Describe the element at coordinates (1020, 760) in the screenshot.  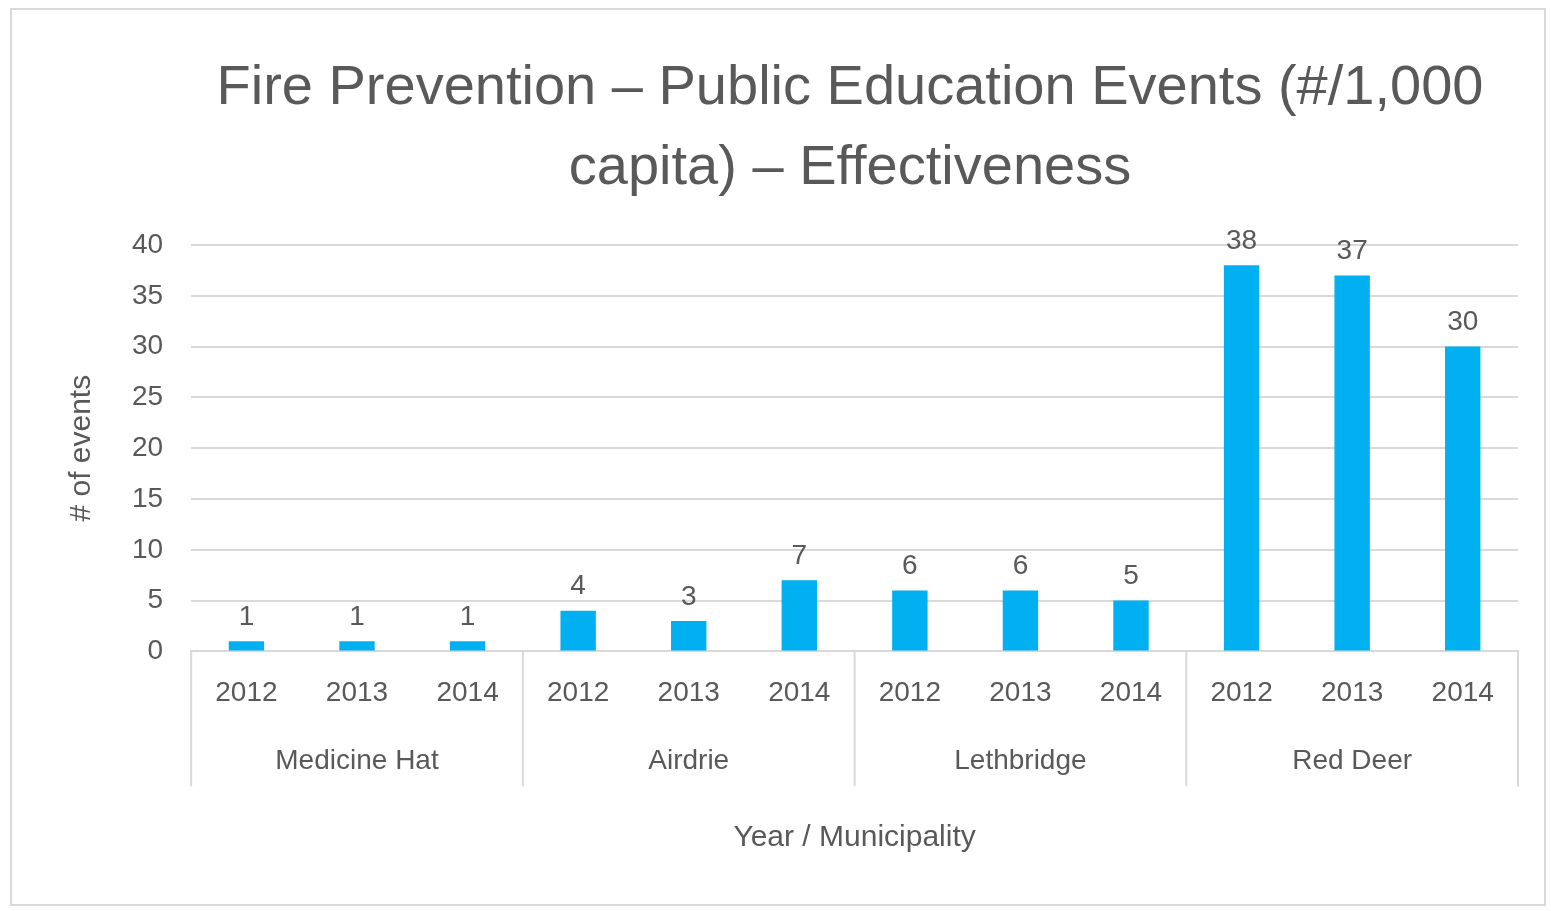
I see `text: Lethbridge` at that location.